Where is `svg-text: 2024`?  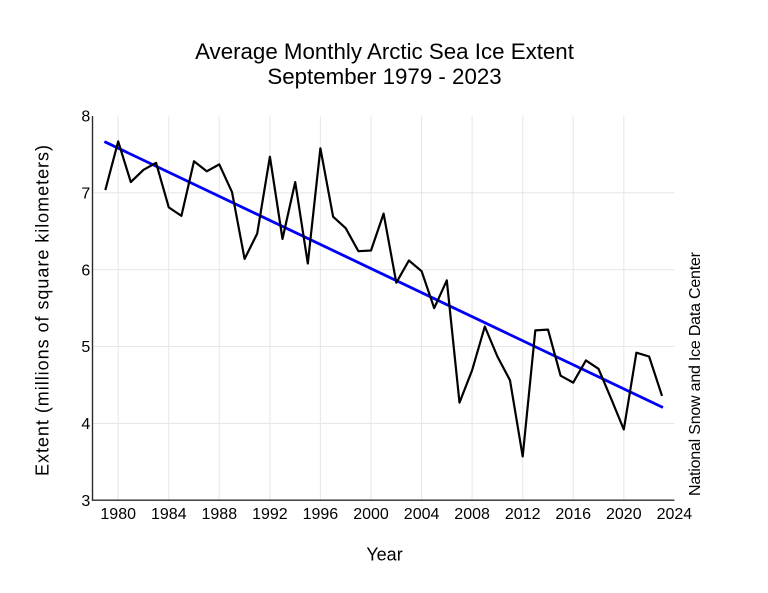 svg-text: 2024 is located at coordinates (675, 514).